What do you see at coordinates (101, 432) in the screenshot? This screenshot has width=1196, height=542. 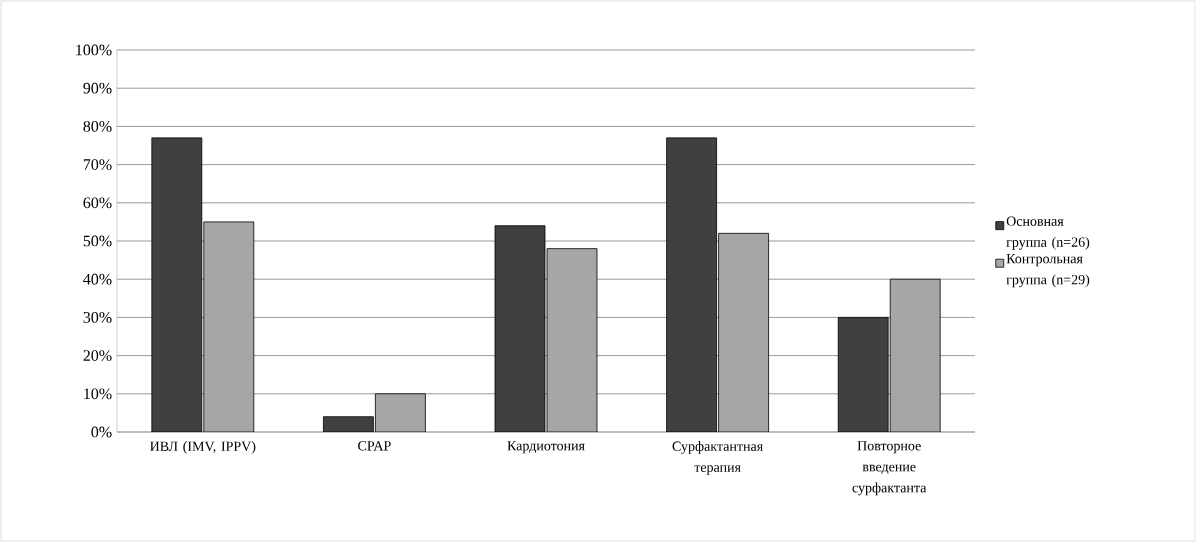 I see `y-tick-label: 0%` at bounding box center [101, 432].